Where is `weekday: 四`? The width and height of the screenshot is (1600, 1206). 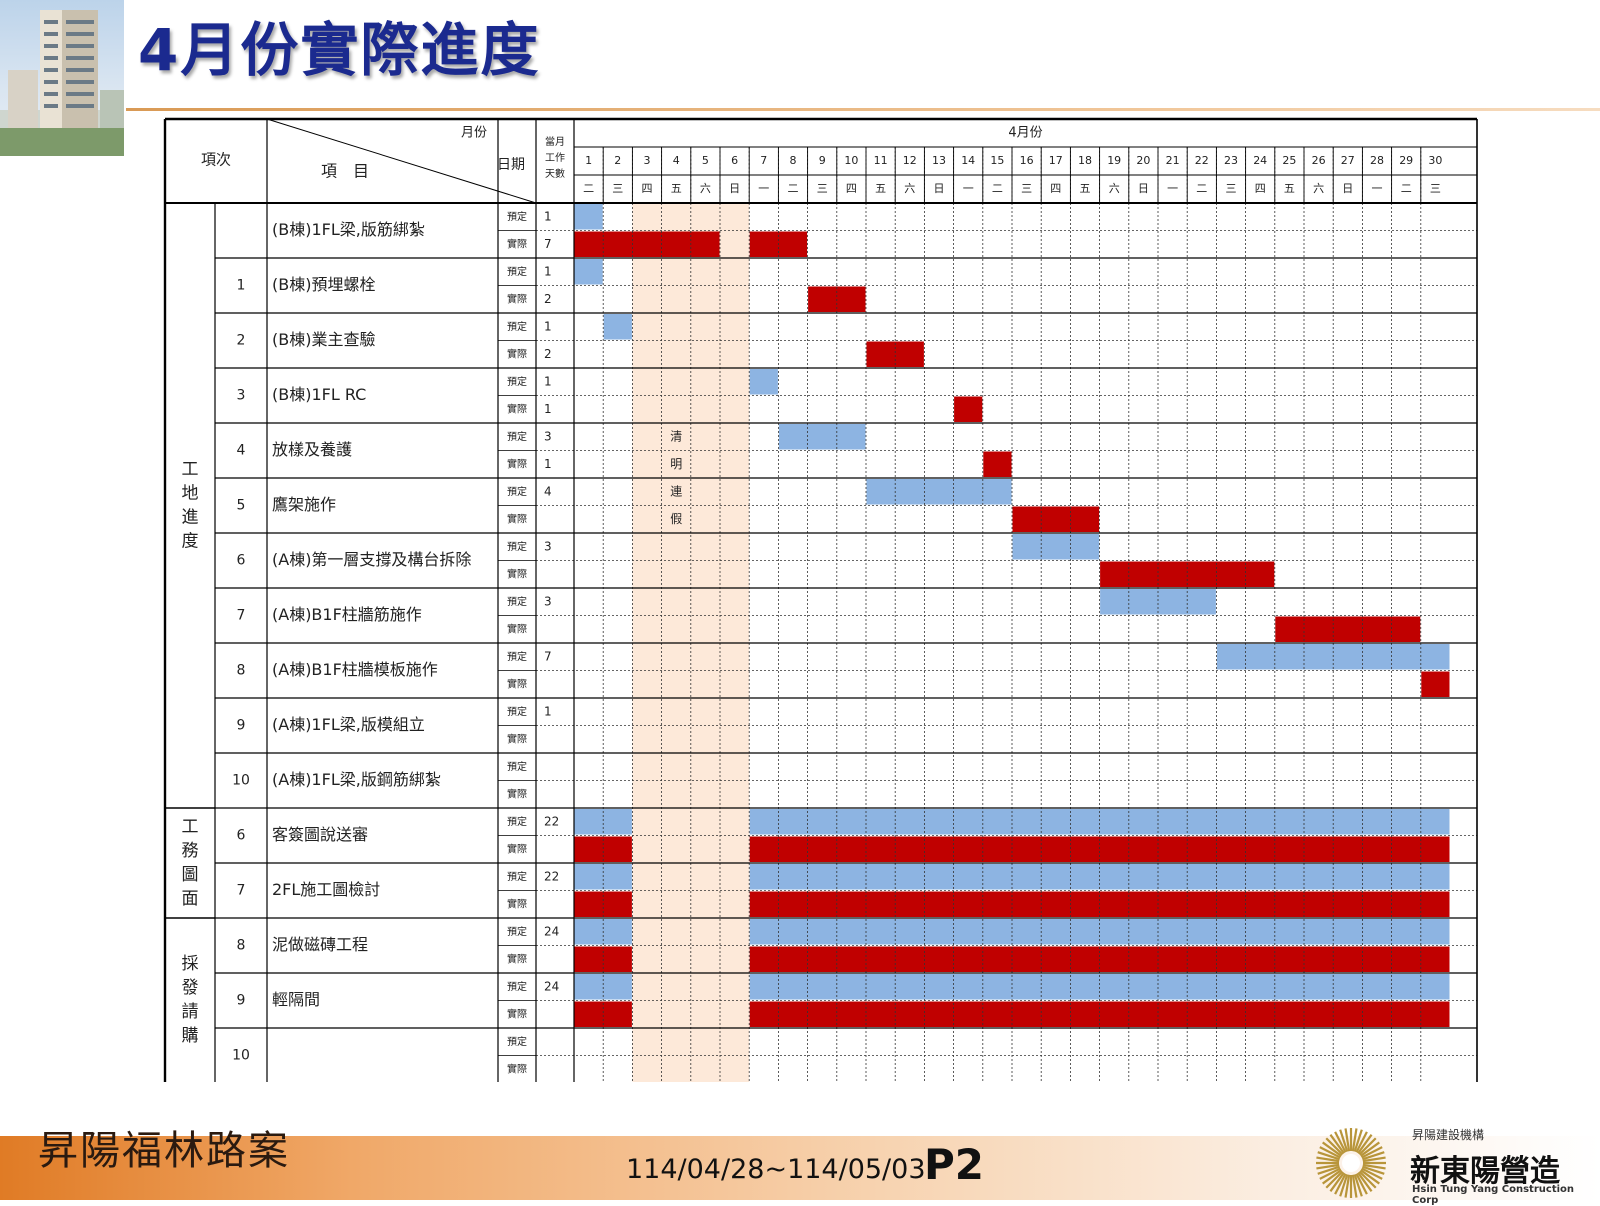 weekday: 四 is located at coordinates (1055, 188).